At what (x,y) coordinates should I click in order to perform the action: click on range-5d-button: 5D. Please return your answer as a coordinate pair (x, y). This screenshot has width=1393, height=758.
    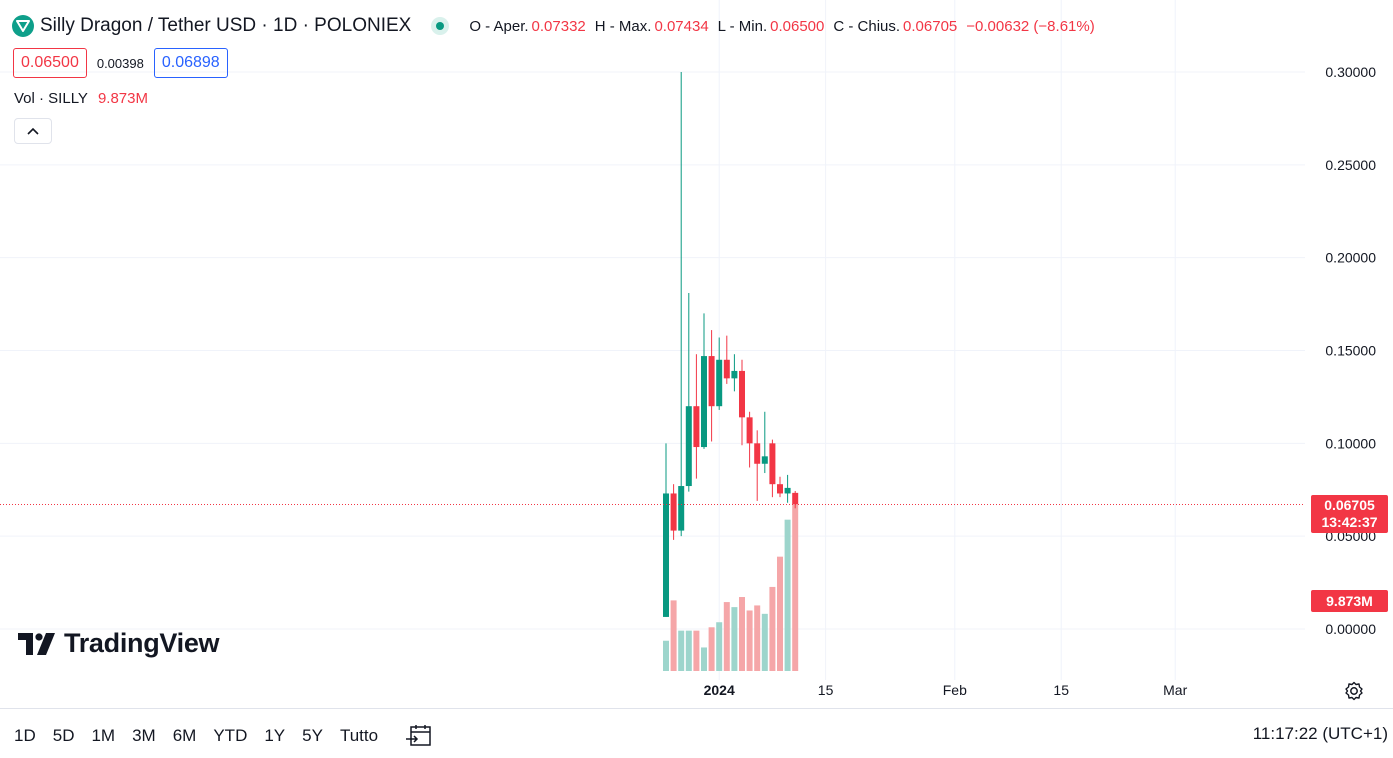
    Looking at the image, I should click on (63, 735).